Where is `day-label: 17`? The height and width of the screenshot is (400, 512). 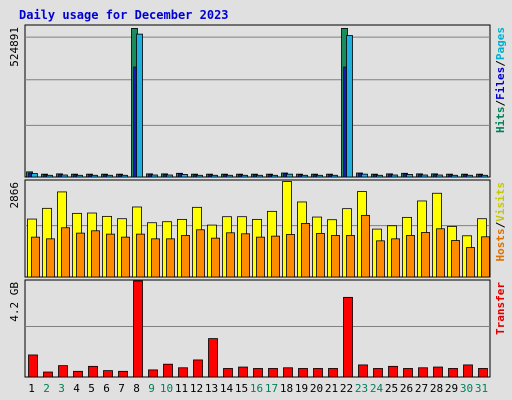 day-label: 17 is located at coordinates (271, 388).